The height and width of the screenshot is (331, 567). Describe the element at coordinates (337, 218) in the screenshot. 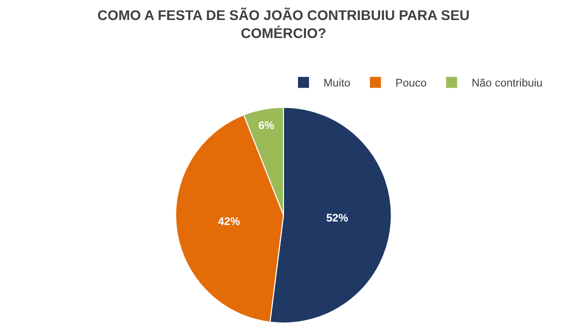

I see `data-label: 52%` at that location.